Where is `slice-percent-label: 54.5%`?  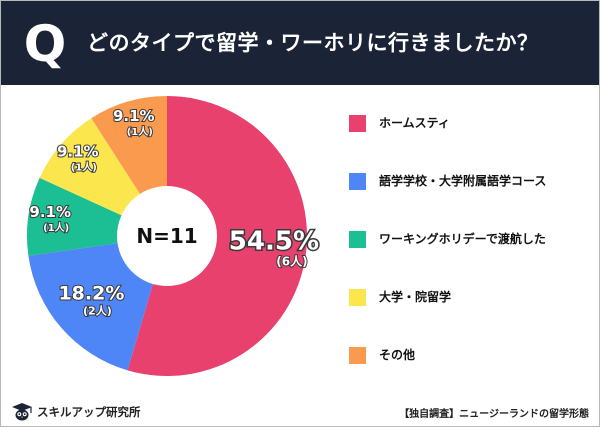
slice-percent-label: 54.5% is located at coordinates (274, 241).